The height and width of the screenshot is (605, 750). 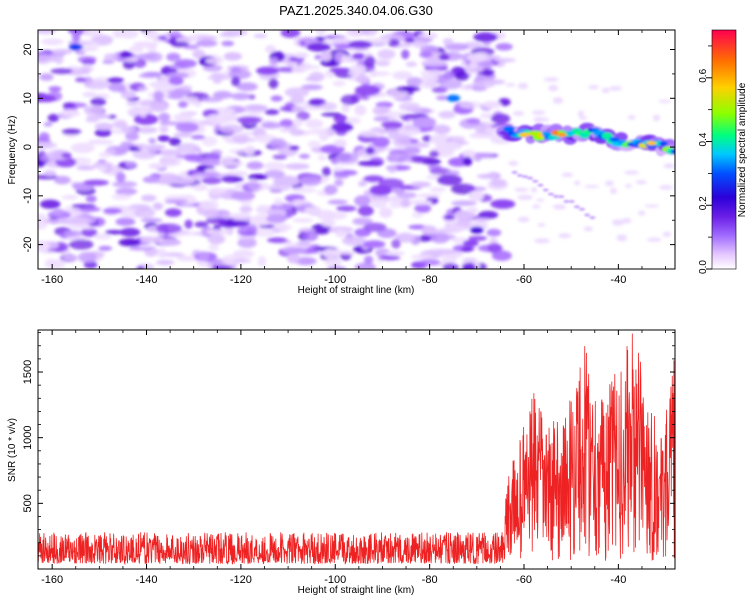 I want to click on spectrogram-peak-cell, so click(x=524, y=135).